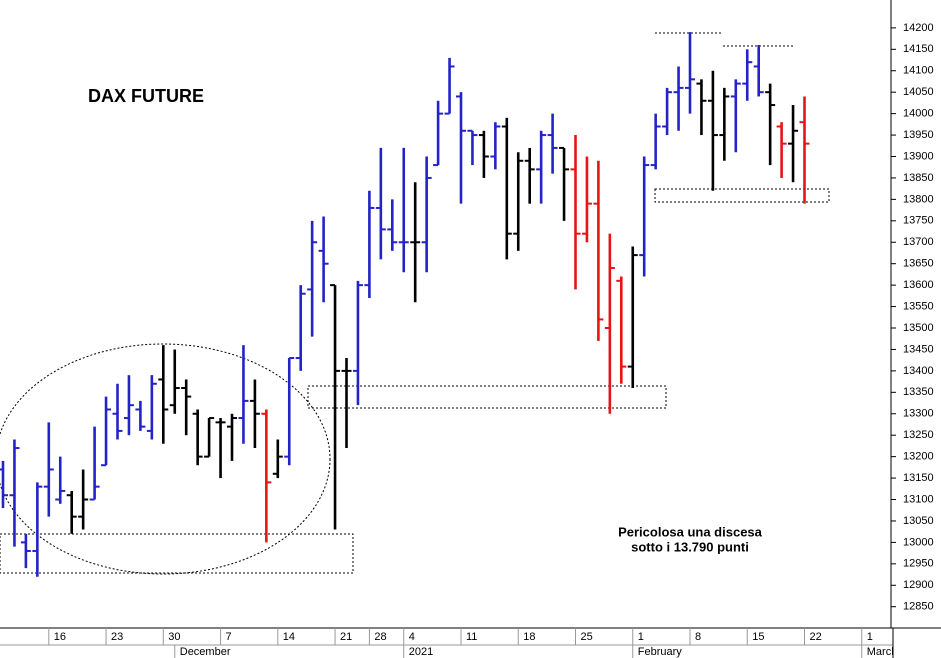 The image size is (941, 658). Describe the element at coordinates (918, 328) in the screenshot. I see `y-tick-label: 13500` at that location.